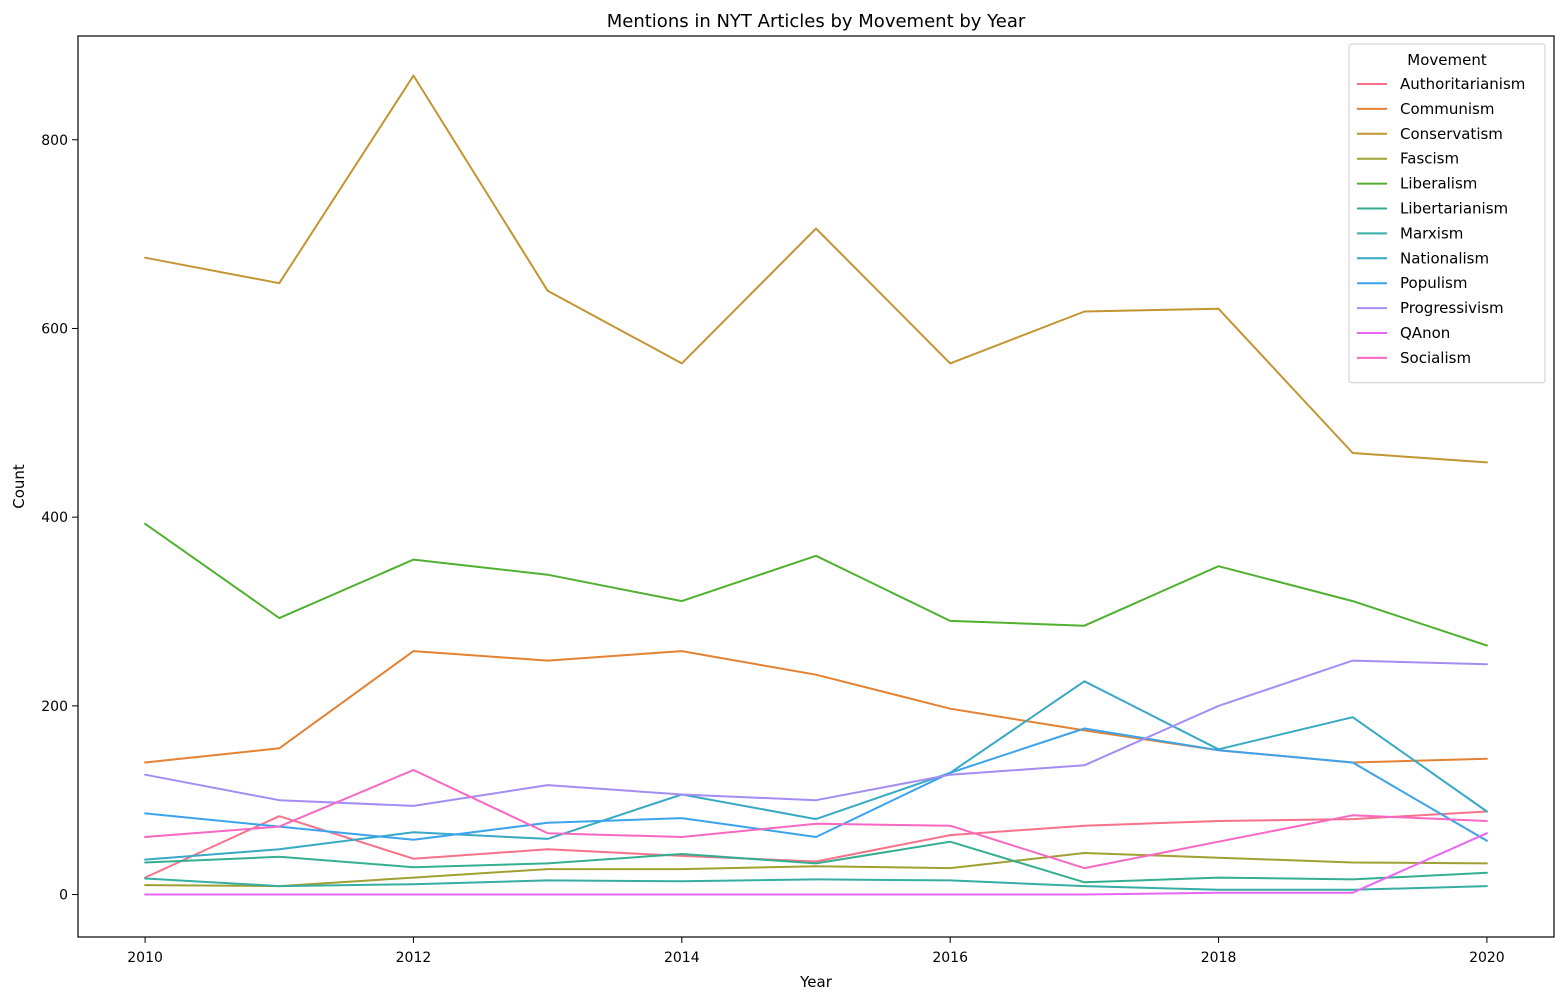 This screenshot has height=1000, width=1566. I want to click on legend-label-qanon: QAnon, so click(1425, 333).